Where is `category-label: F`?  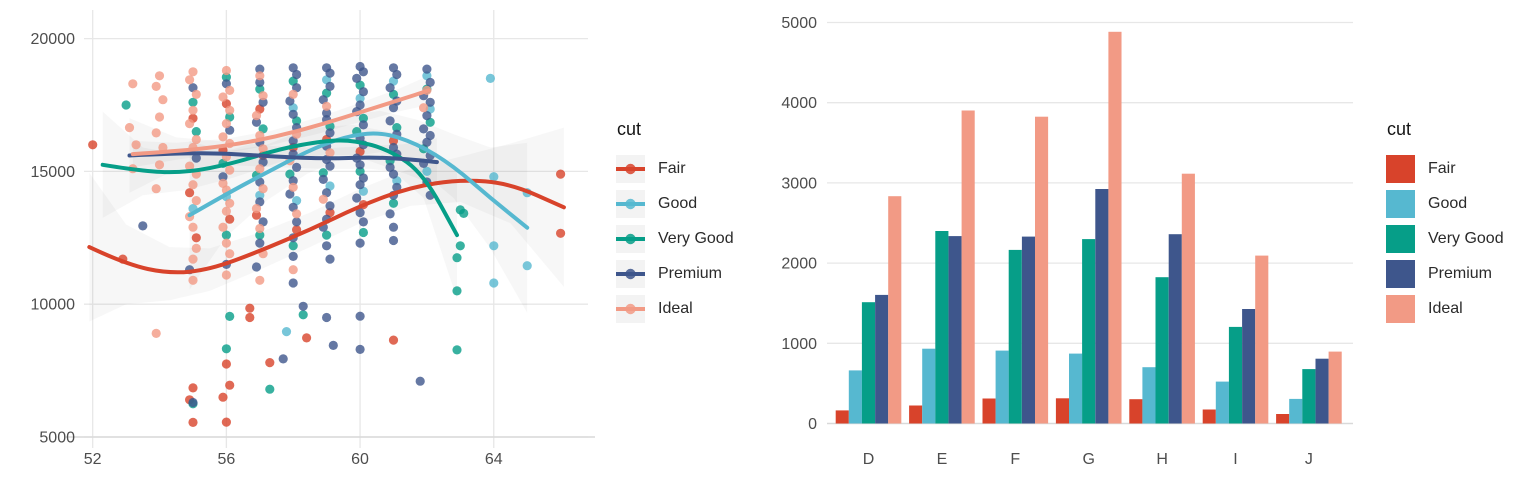
category-label: F is located at coordinates (1015, 459).